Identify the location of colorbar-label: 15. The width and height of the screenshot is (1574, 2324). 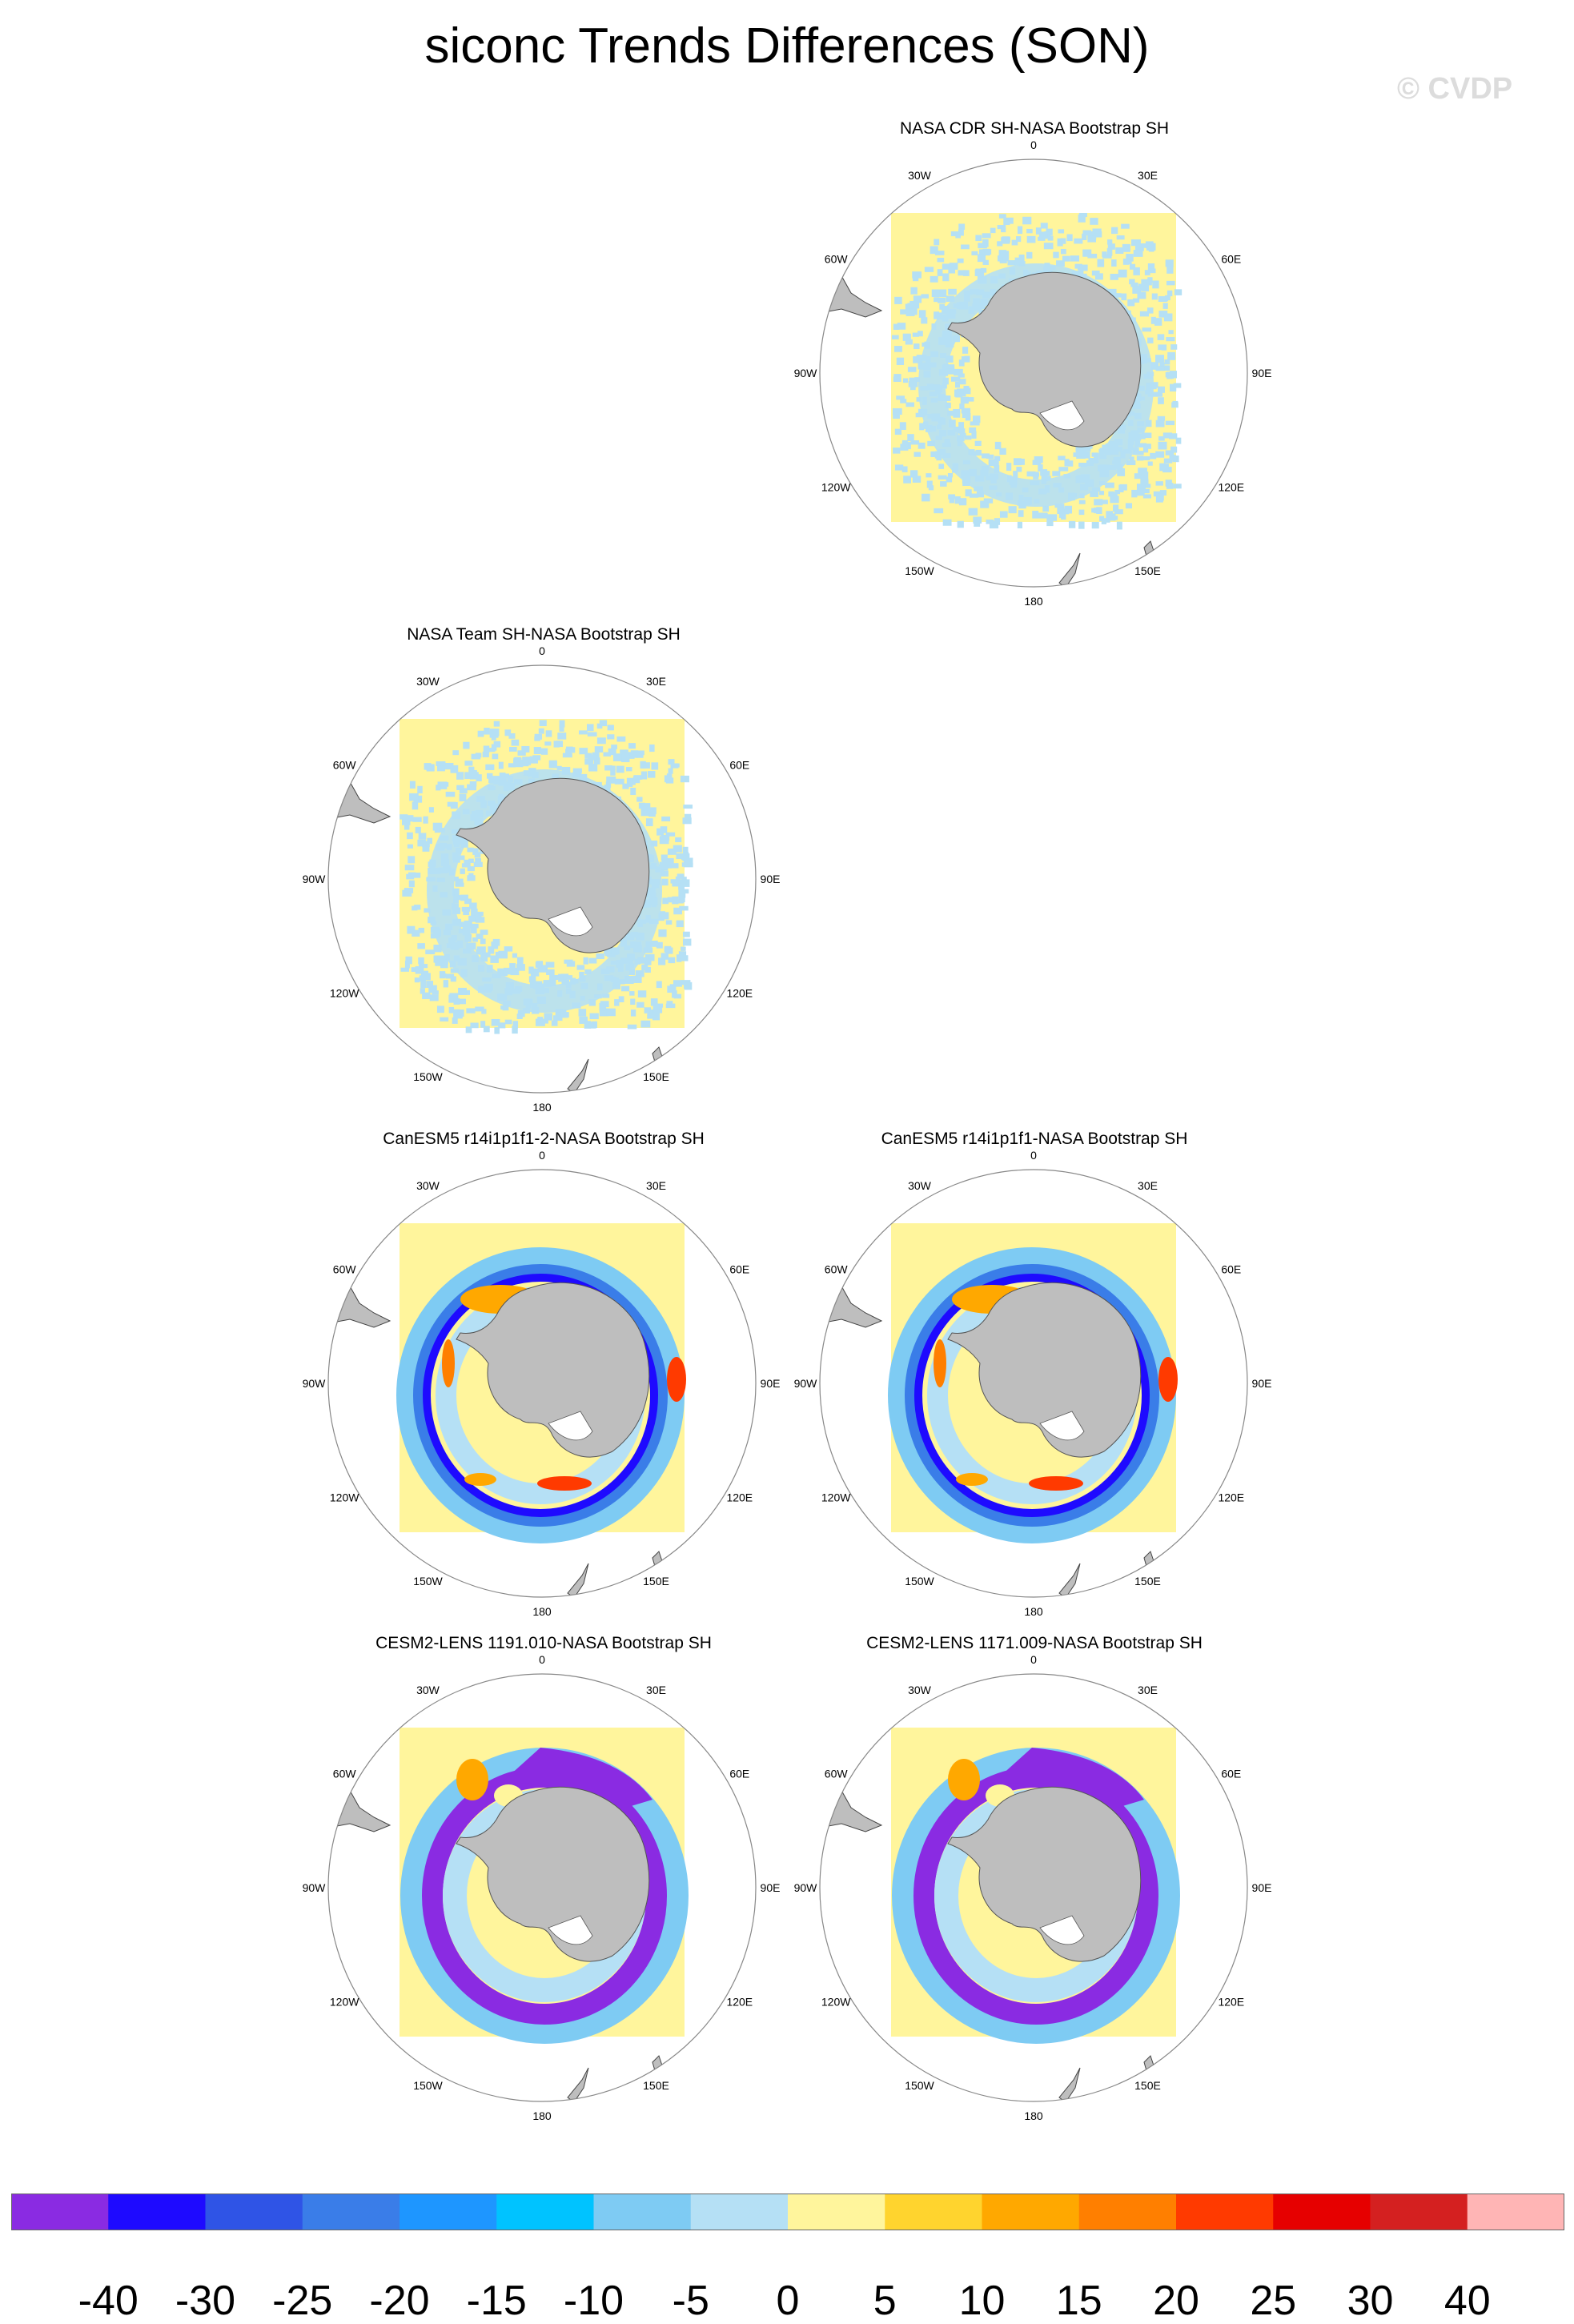
(1078, 2301).